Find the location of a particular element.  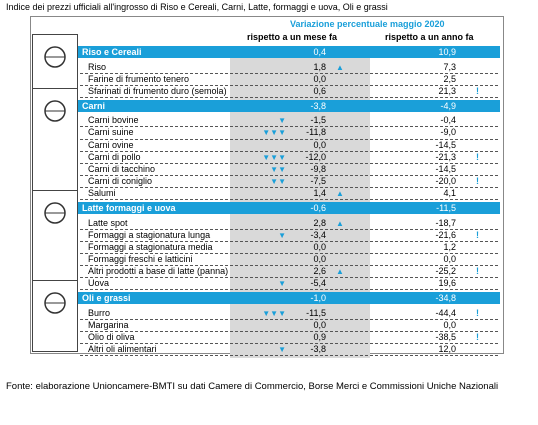

row-month: -5,4 is located at coordinates (318, 283).